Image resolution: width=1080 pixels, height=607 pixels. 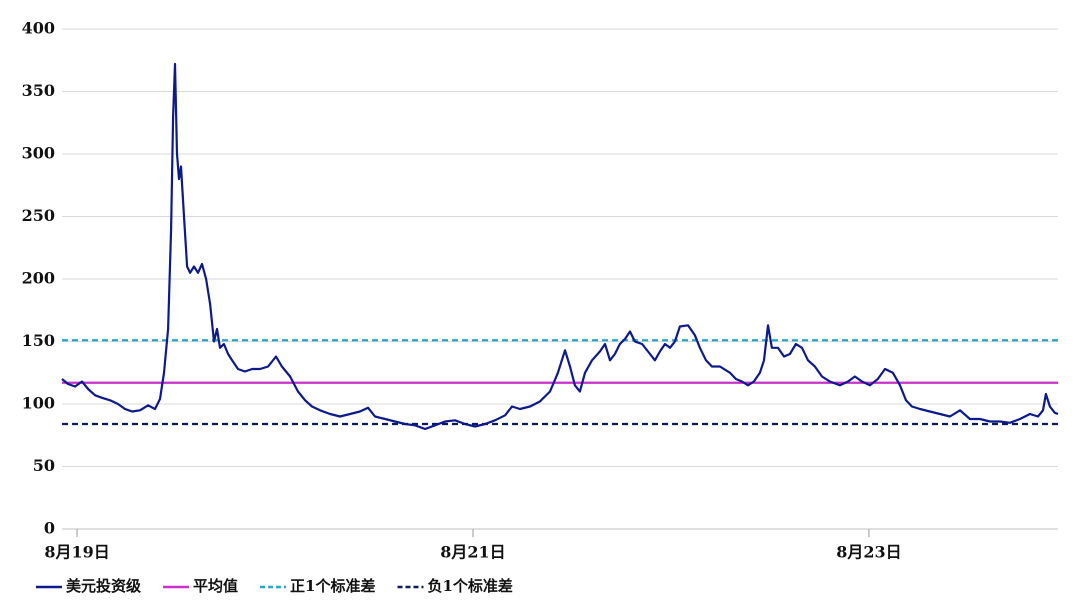 I want to click on y-tick-label: 250, so click(x=38, y=215).